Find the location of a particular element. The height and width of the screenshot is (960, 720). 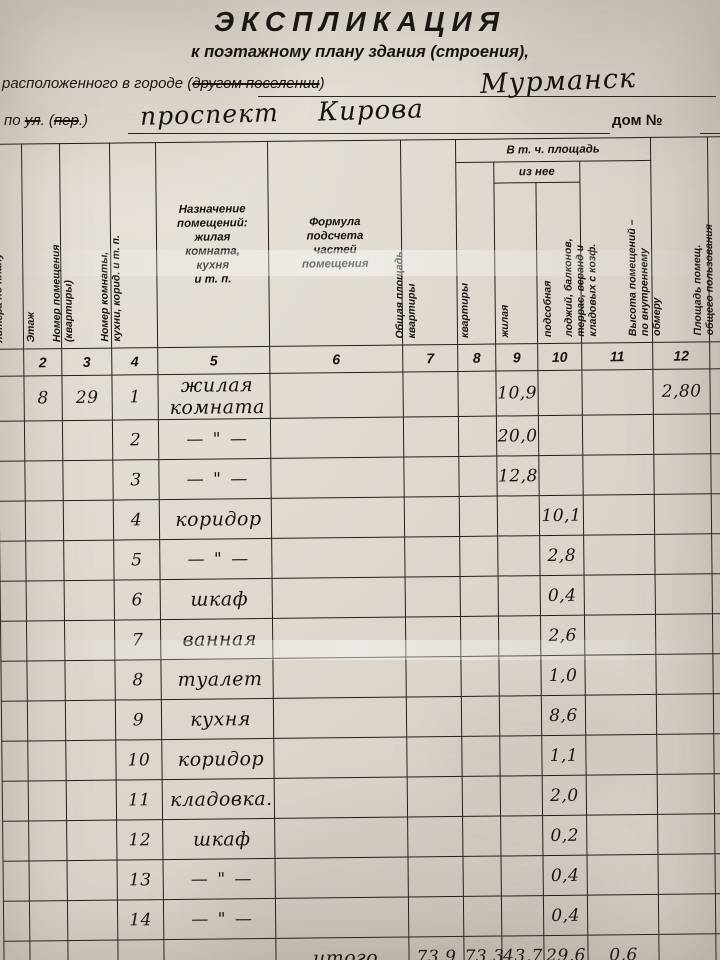

cell-auxiliary-value: 1,0 is located at coordinates (563, 675).